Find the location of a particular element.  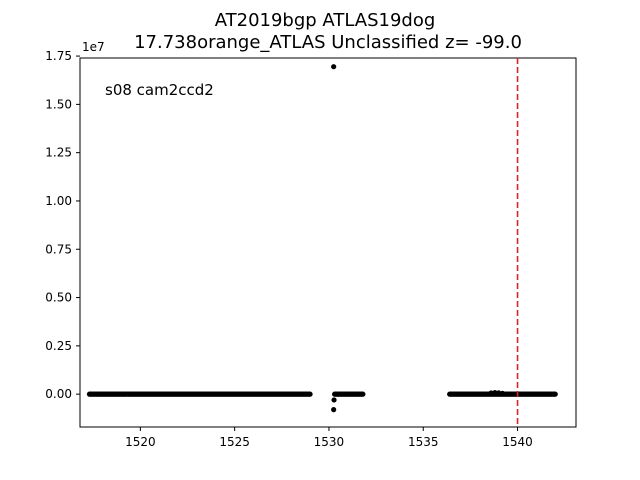

y-tick-label: 1.50 is located at coordinates (58, 104).